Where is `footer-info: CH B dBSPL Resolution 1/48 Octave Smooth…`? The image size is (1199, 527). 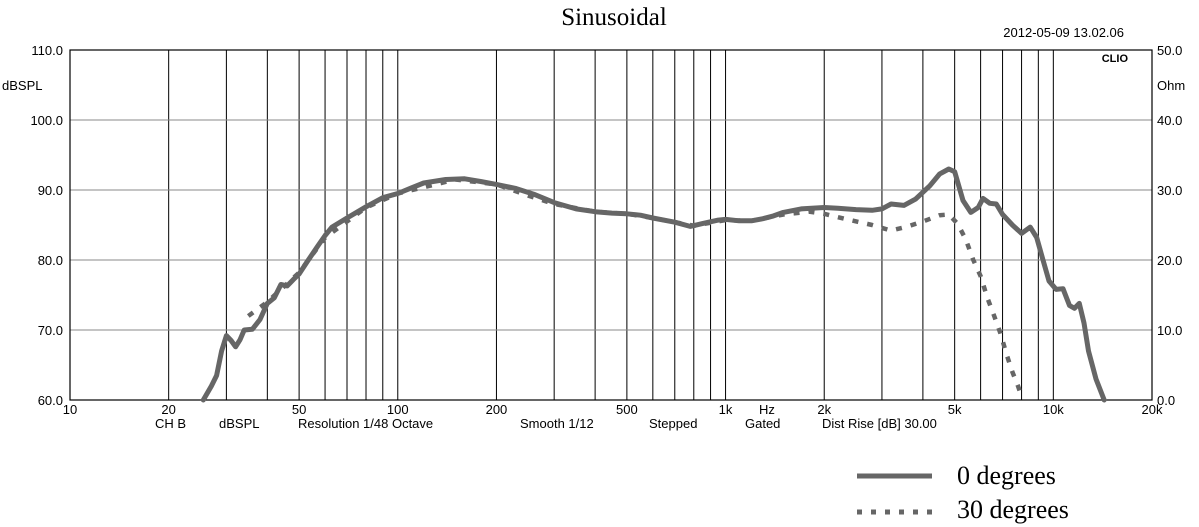 footer-info: CH B dBSPL Resolution 1/48 Octave Smooth… is located at coordinates (546, 423).